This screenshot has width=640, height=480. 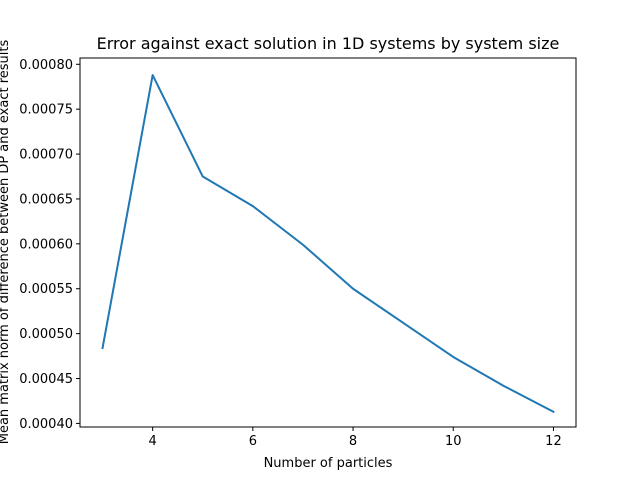 What do you see at coordinates (353, 441) in the screenshot?
I see `x-tick-label: 8` at bounding box center [353, 441].